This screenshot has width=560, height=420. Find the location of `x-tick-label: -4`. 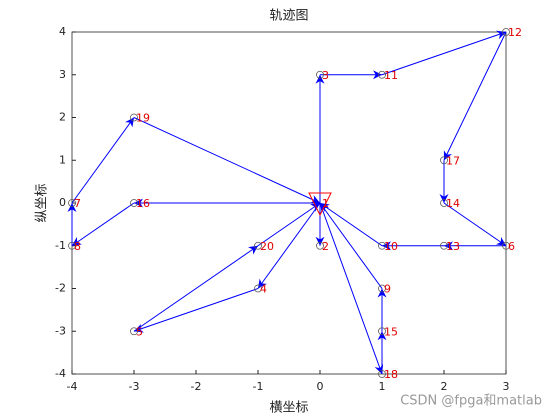

x-tick-label: -4 is located at coordinates (72, 386).